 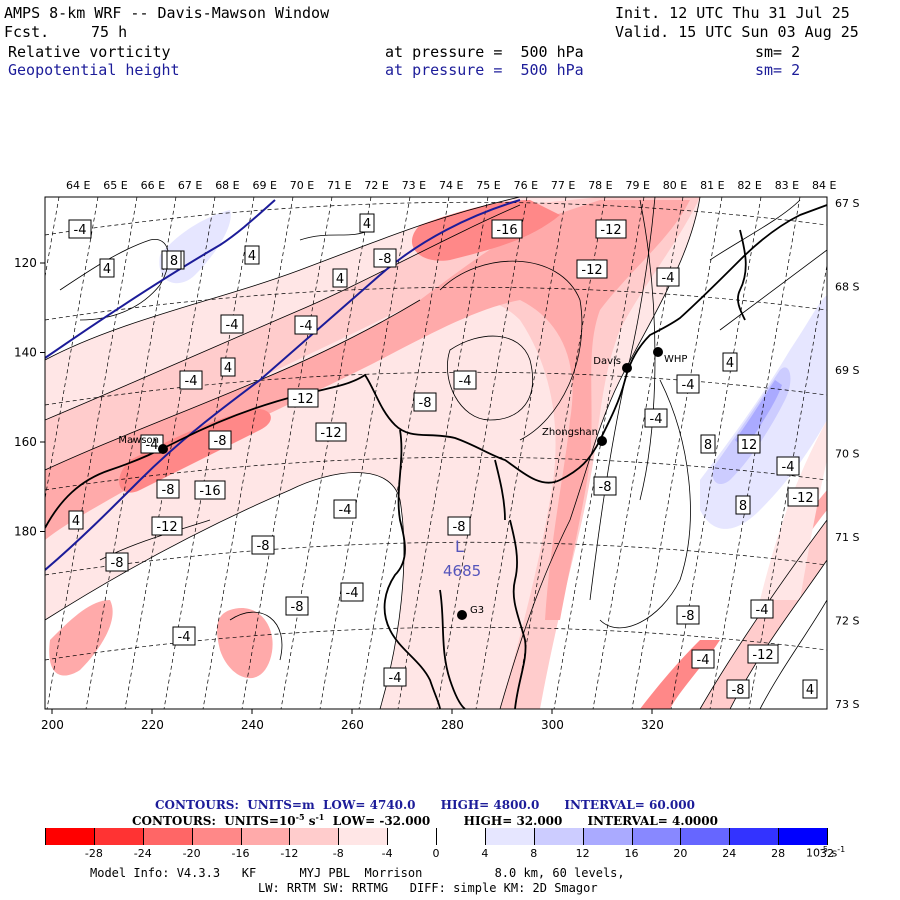 I want to click on x-tick-label: 320, so click(x=652, y=725).